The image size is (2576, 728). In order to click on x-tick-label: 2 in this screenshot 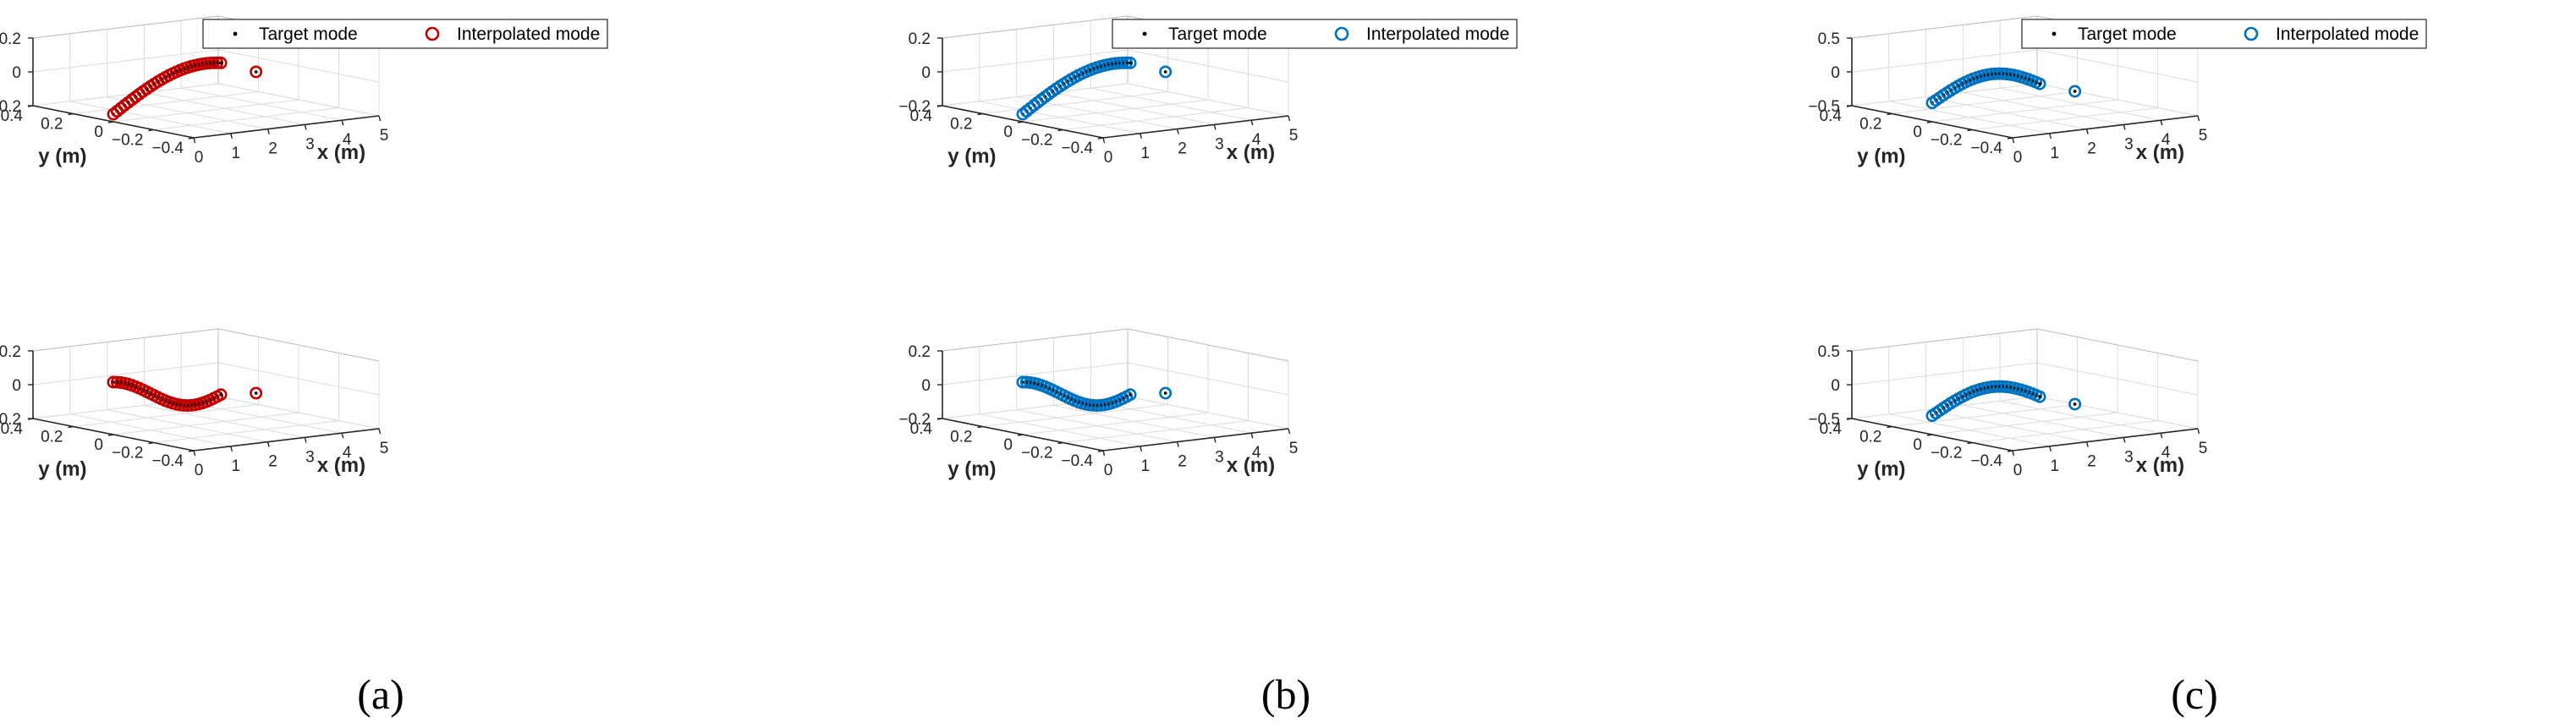, I will do `click(272, 149)`.